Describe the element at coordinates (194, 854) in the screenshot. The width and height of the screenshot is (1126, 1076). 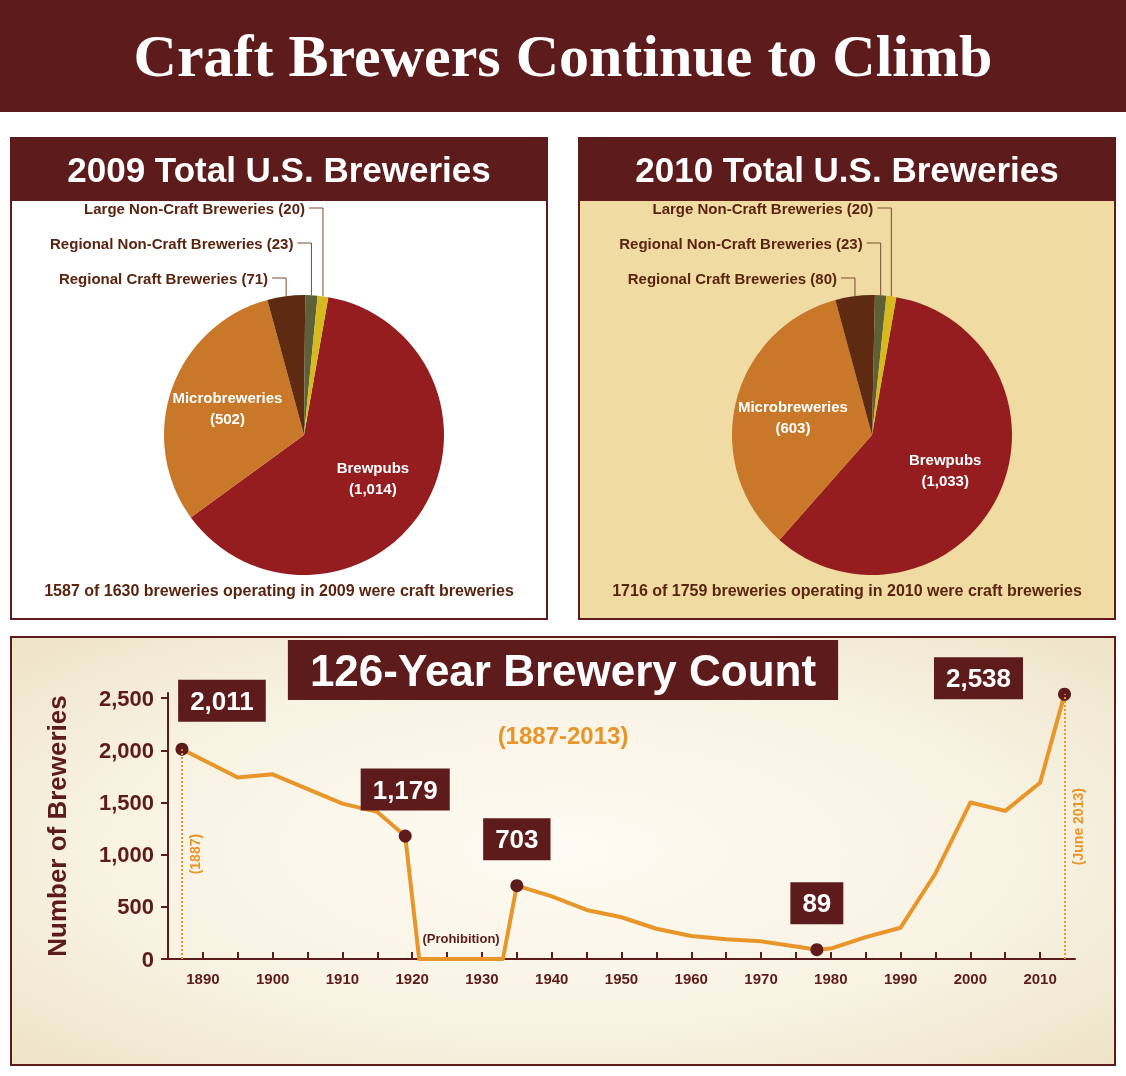
I see `ref-line-label: (1887)` at that location.